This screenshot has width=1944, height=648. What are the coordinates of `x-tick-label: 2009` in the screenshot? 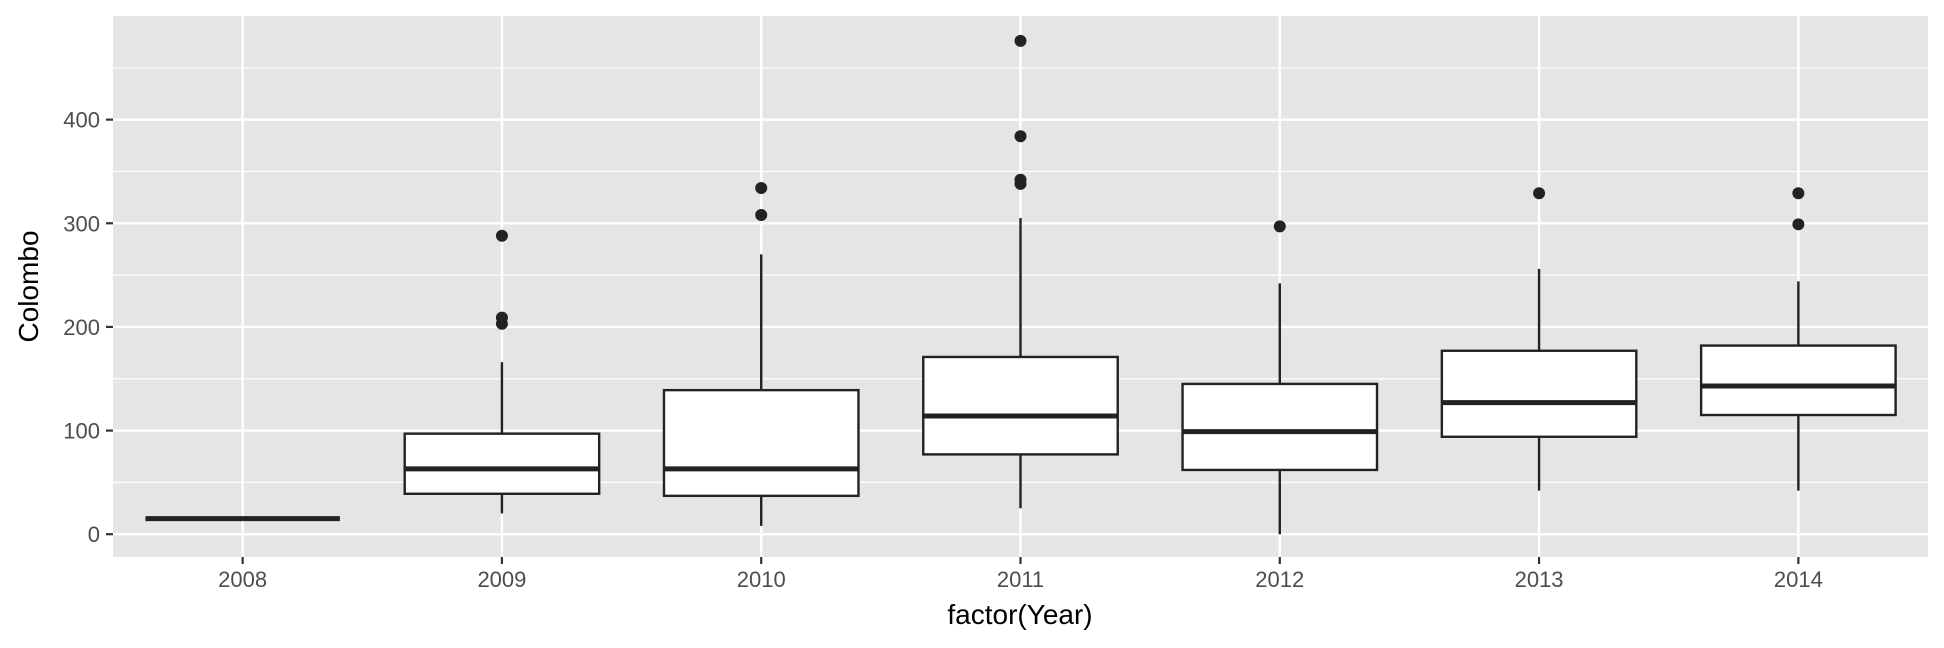 It's located at (501, 579).